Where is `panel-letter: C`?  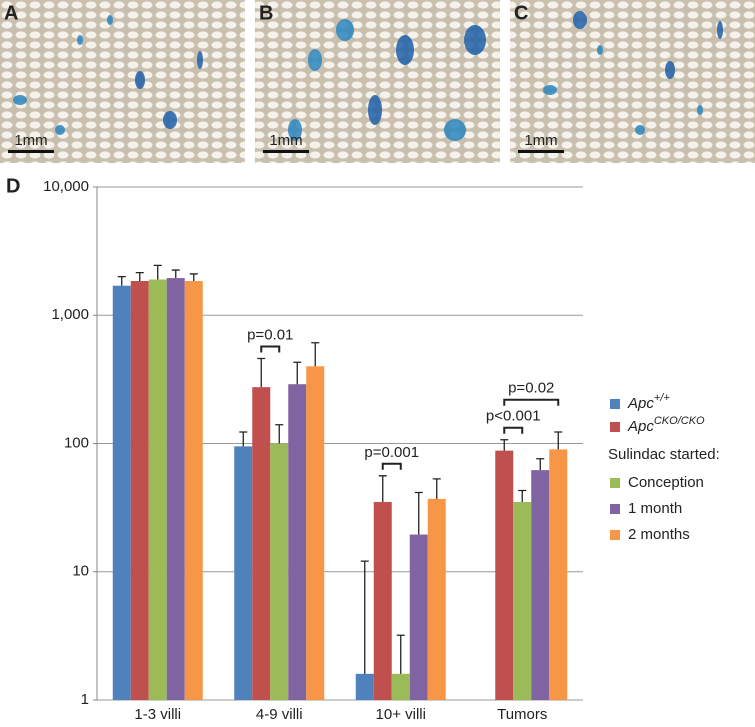 panel-letter: C is located at coordinates (521, 13).